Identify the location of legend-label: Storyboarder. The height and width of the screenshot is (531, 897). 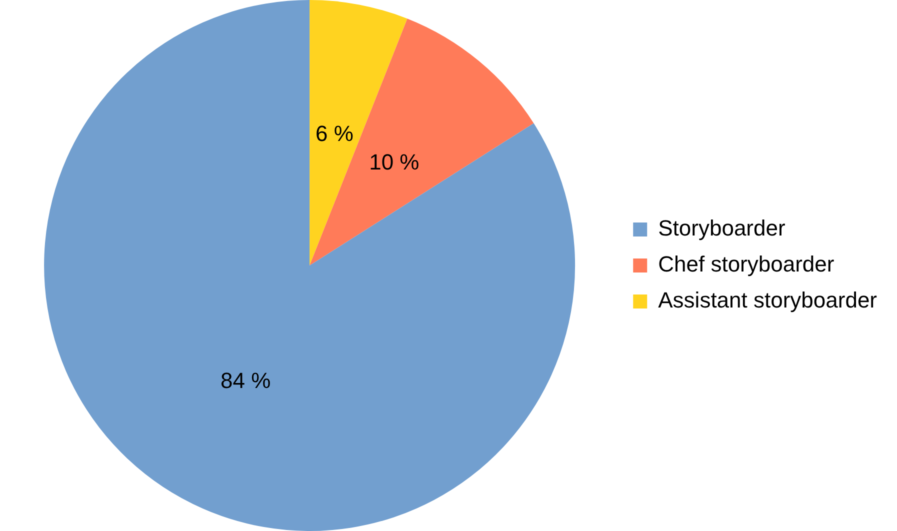
(722, 228).